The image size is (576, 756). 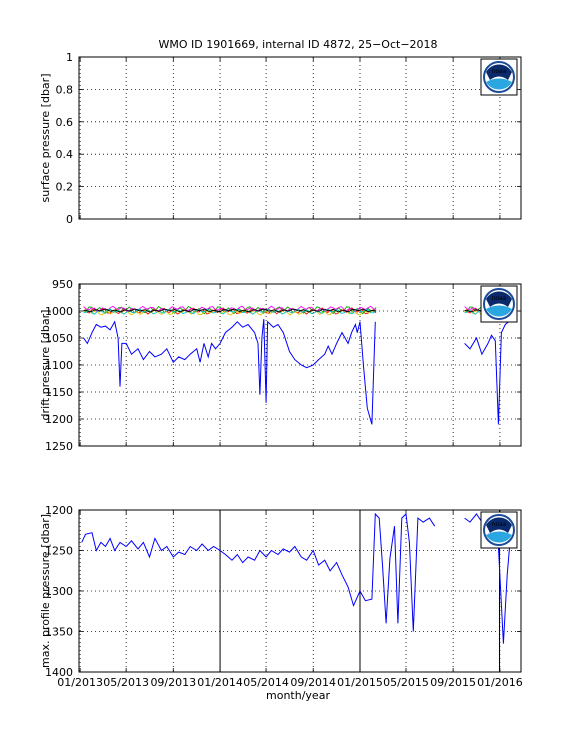 What do you see at coordinates (59, 365) in the screenshot?
I see `y-tick-label: 1100` at bounding box center [59, 365].